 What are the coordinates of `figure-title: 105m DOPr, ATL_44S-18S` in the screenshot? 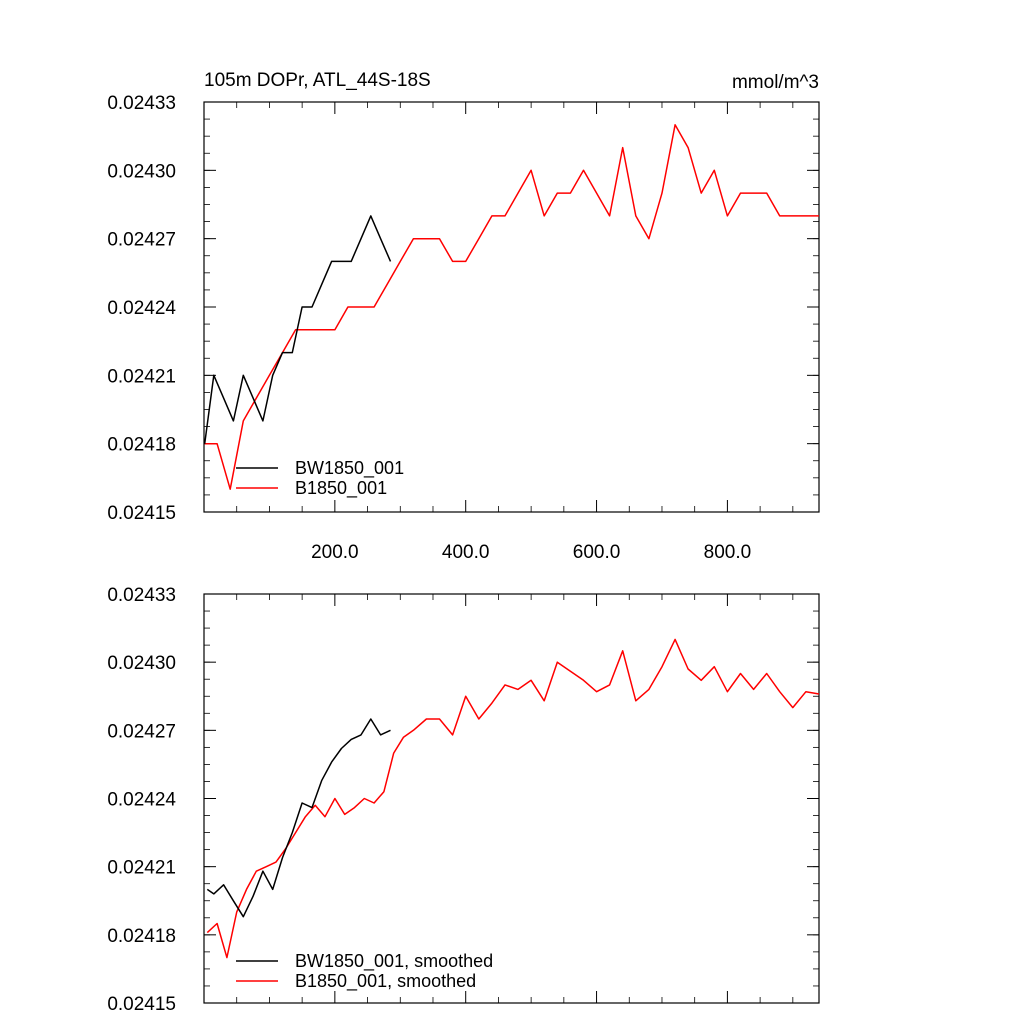 It's located at (317, 80).